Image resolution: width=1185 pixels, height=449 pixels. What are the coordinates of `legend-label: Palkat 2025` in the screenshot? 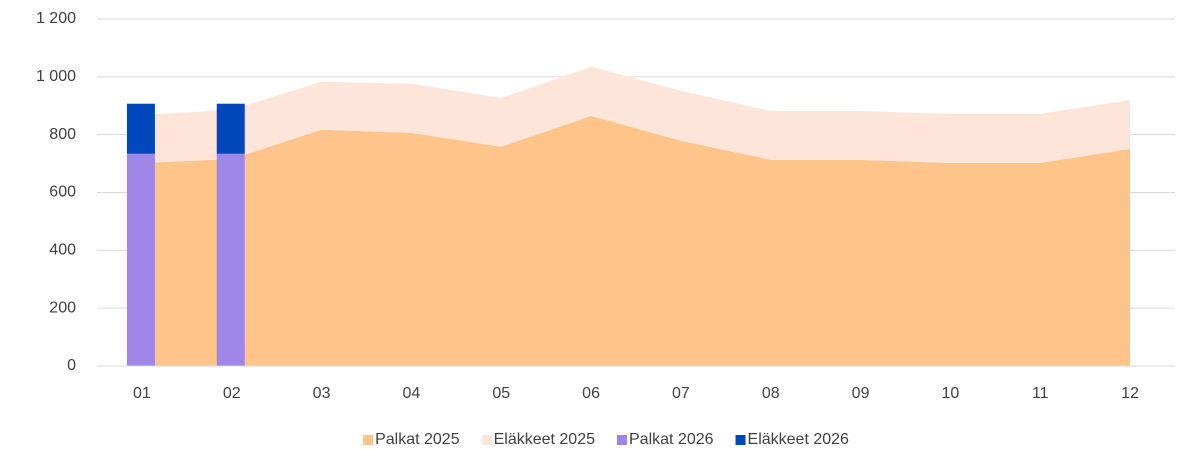 It's located at (417, 439).